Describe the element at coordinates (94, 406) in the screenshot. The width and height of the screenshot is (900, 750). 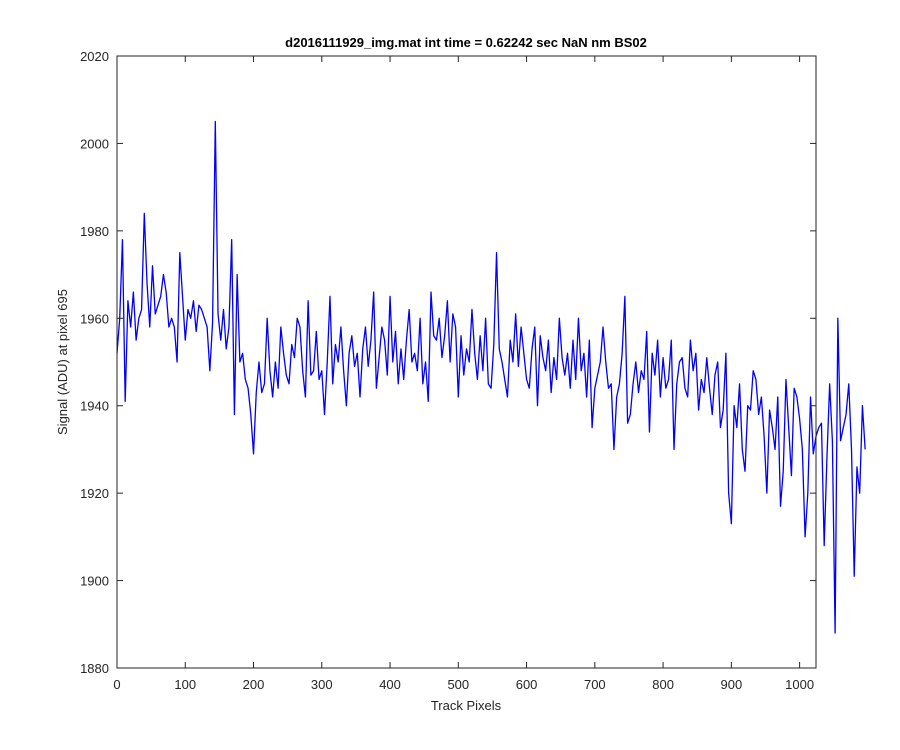
I see `y-tick-label: 1940` at that location.